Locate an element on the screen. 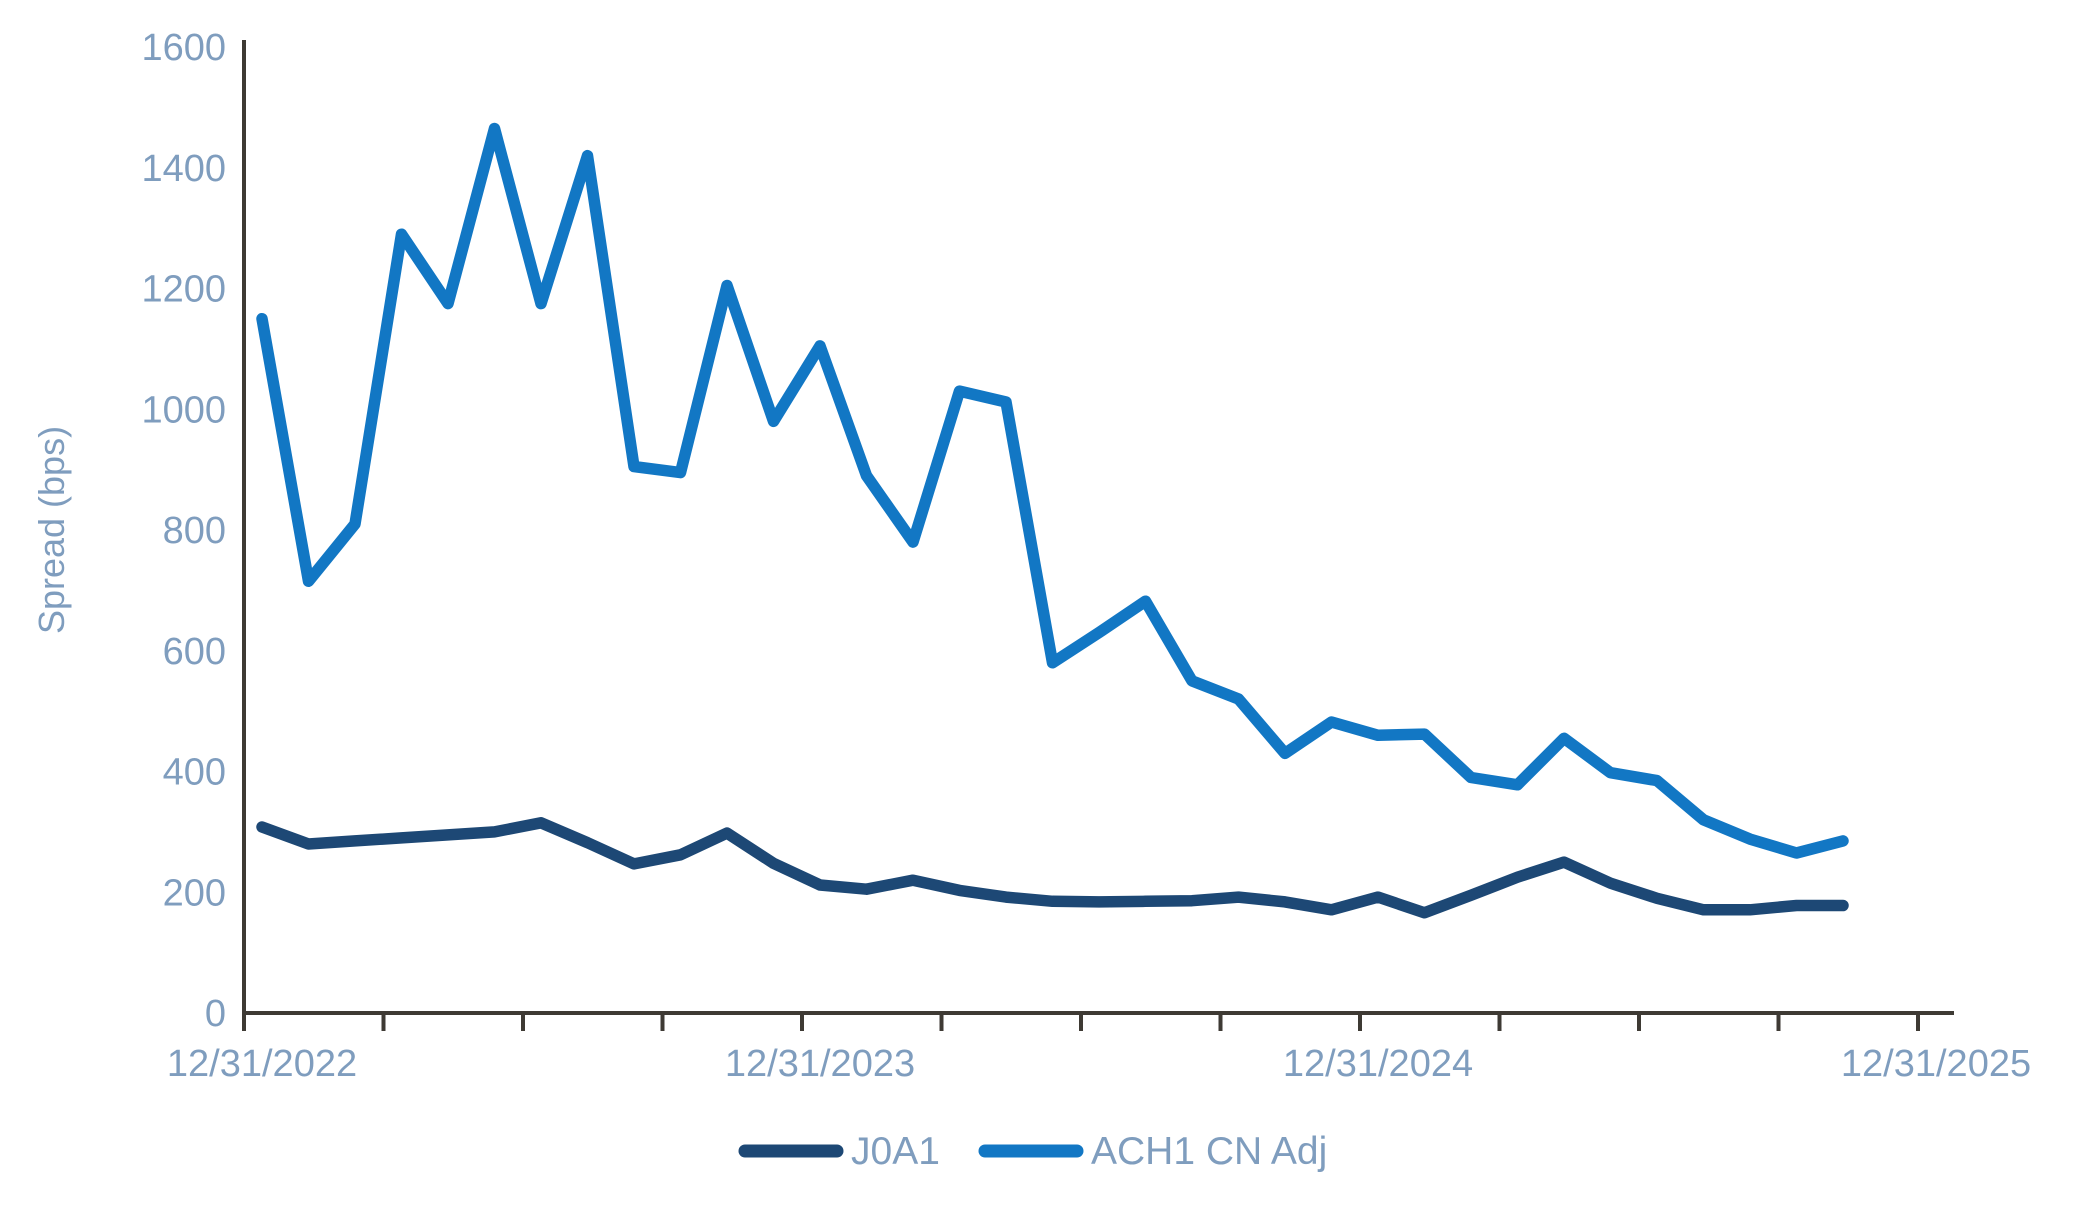 The image size is (2074, 1215). y-axis-tick-labels: 0 200 400 600 800 1000 1200 1400 1600 is located at coordinates (183, 531).